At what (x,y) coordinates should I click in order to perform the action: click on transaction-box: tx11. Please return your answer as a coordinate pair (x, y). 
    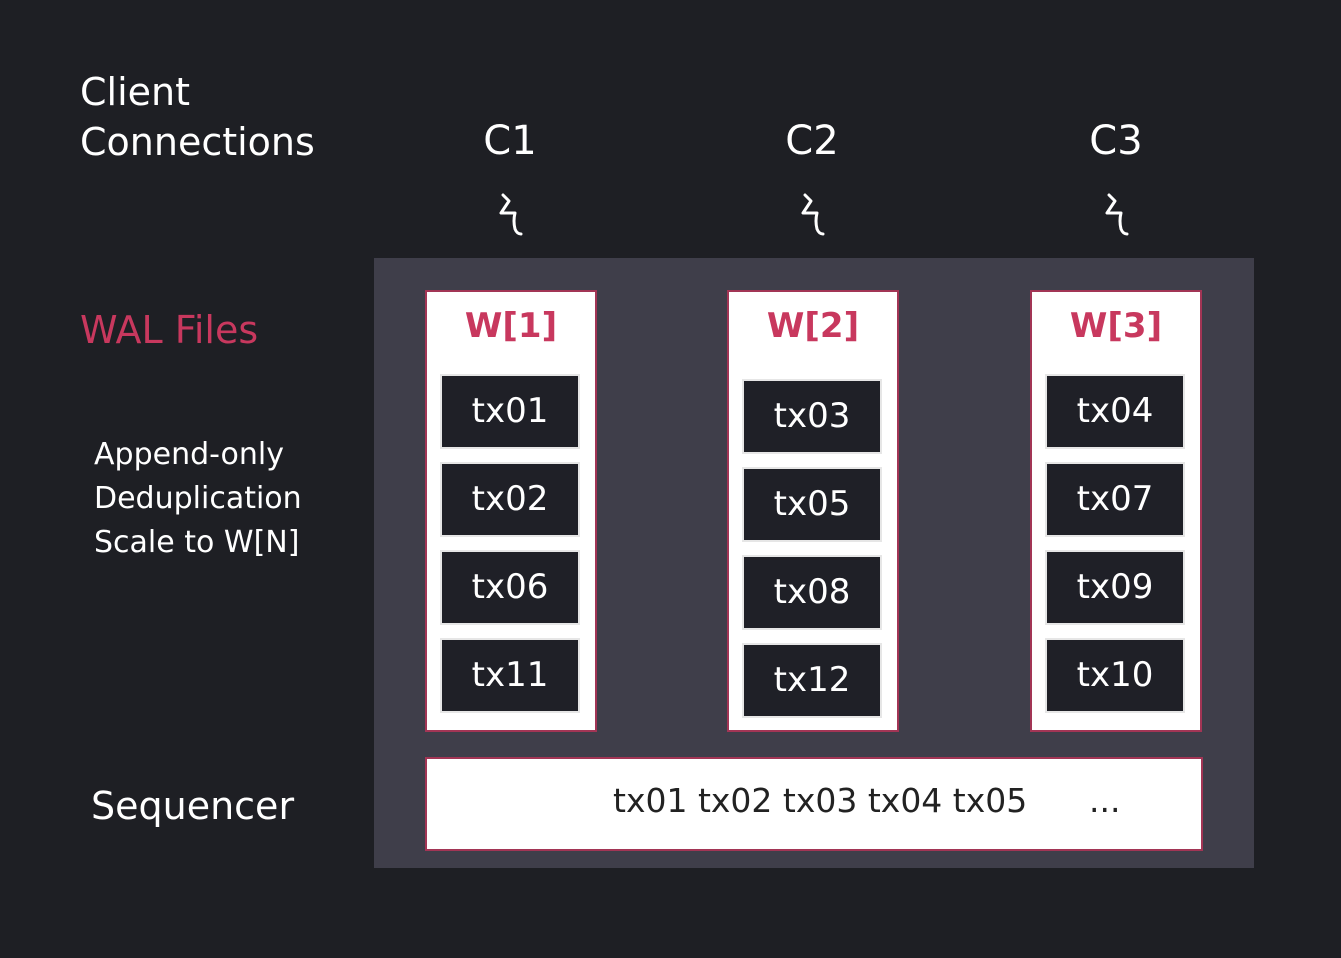
    Looking at the image, I should click on (510, 675).